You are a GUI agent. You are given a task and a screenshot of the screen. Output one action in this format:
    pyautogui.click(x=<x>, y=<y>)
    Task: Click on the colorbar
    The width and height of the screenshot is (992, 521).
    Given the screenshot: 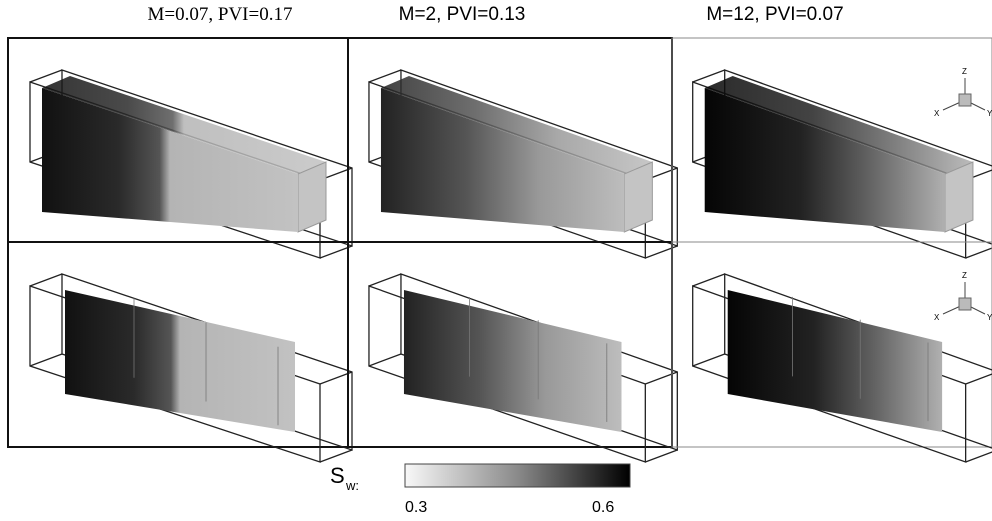 What is the action you would take?
    pyautogui.click(x=517, y=475)
    